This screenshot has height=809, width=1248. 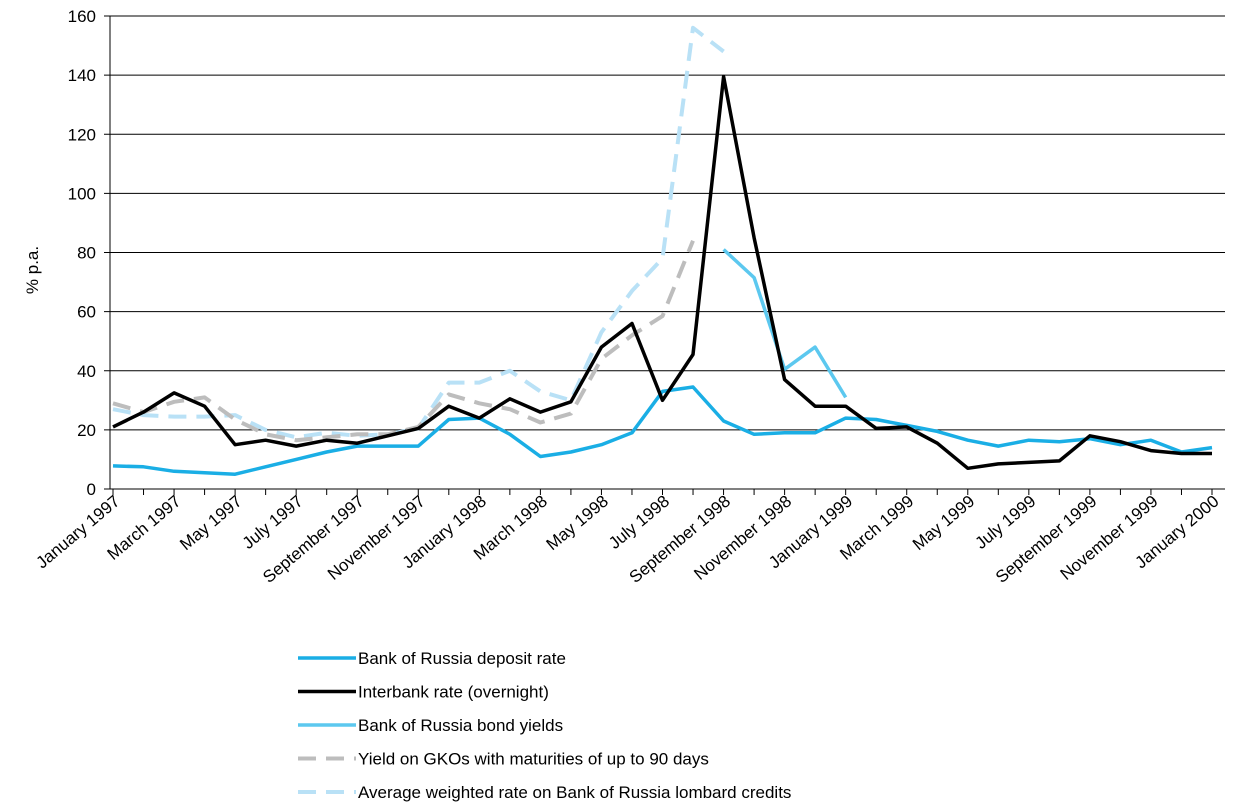 What do you see at coordinates (313, 539) in the screenshot?
I see `x-tick-label: September 1997` at bounding box center [313, 539].